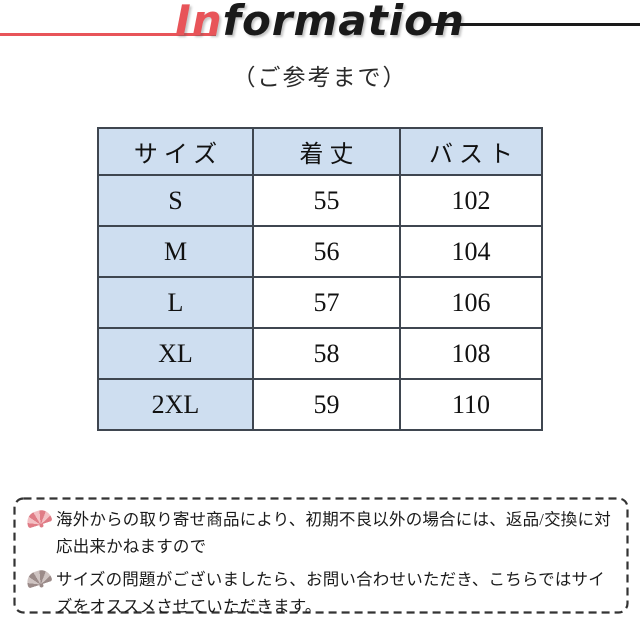 This screenshot has height=640, width=640. Describe the element at coordinates (343, 22) in the screenshot. I see `title-rest: formation` at that location.